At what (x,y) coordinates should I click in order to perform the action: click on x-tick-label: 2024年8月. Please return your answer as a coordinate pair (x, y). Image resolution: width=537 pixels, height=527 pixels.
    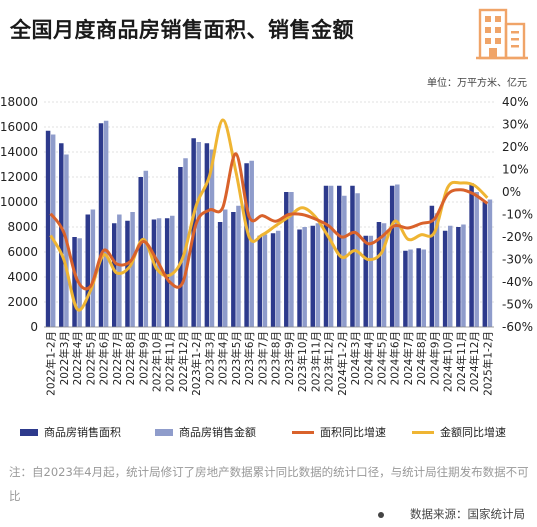
    Looking at the image, I should click on (421, 358).